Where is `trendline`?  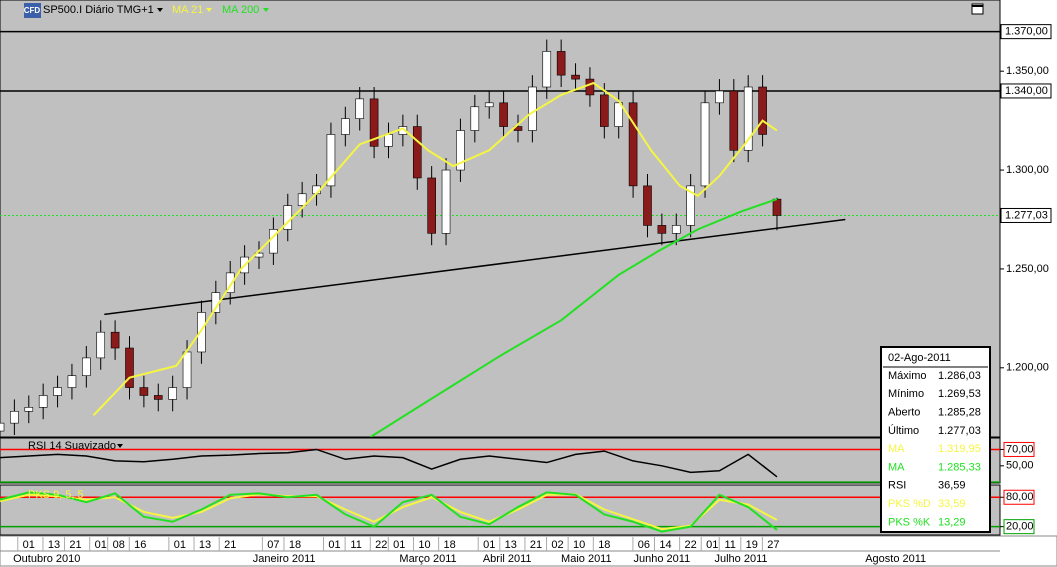 trendline is located at coordinates (475, 267).